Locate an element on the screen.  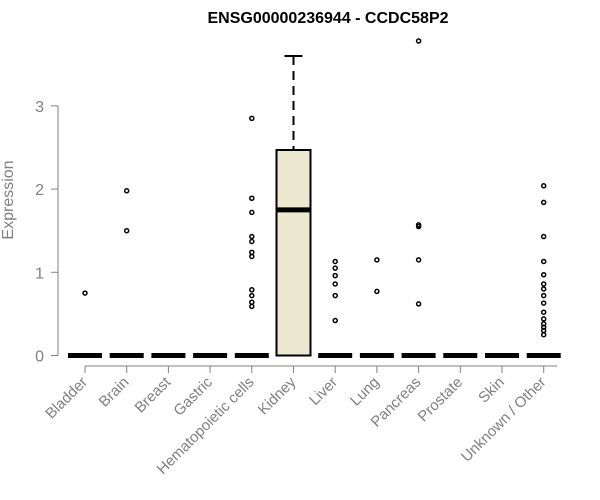
x-tick-label: Bladder is located at coordinates (66, 398).